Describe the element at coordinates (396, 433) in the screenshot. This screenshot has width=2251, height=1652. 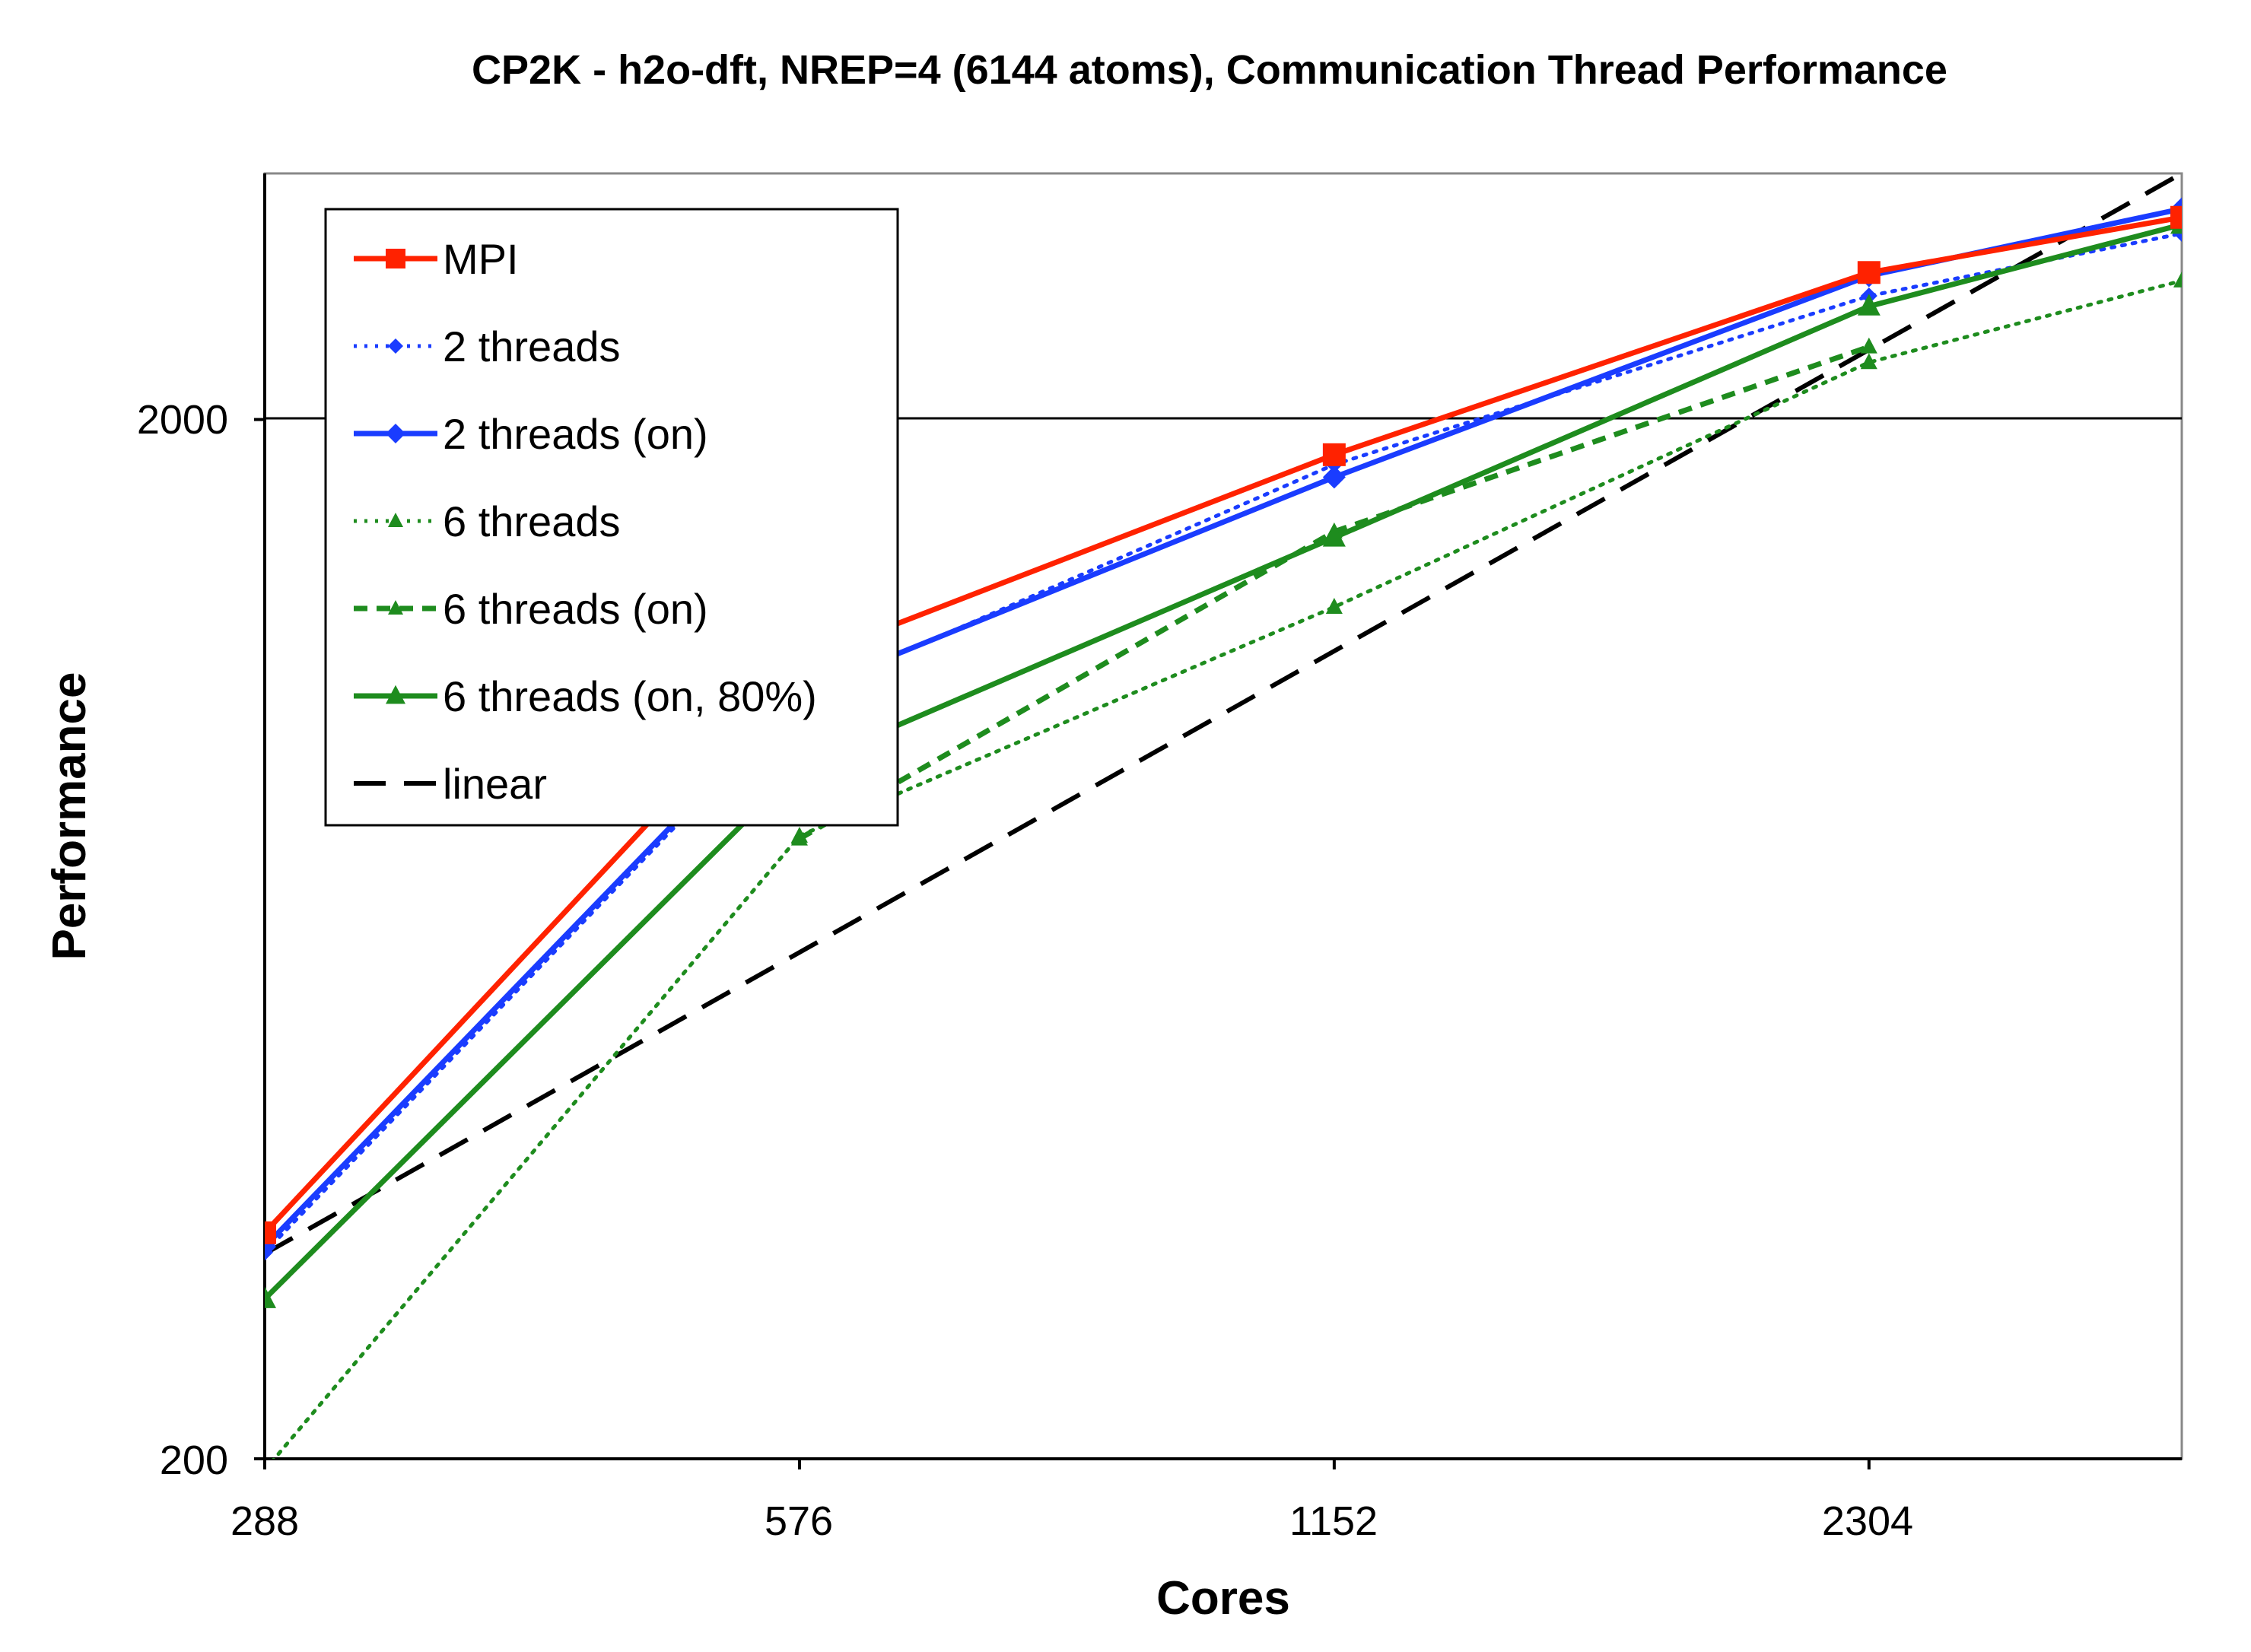
I see `legend-marker-2-threads-on` at that location.